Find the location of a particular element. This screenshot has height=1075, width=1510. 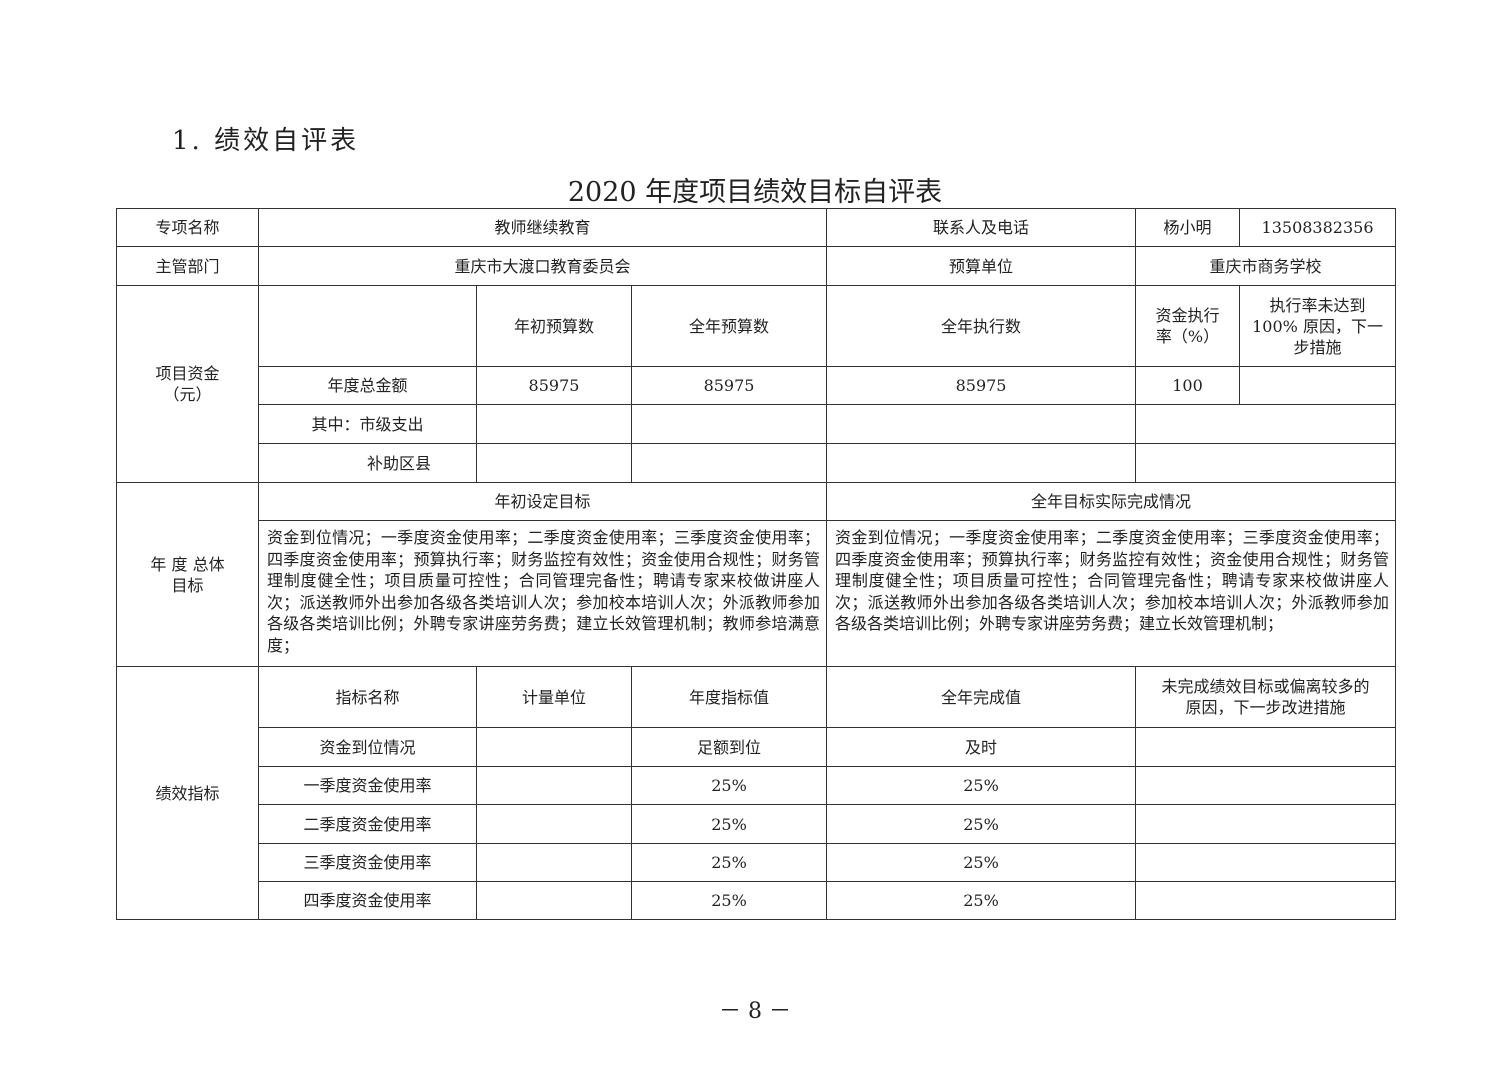

header-cell: 资金执行率（%） is located at coordinates (1188, 326).